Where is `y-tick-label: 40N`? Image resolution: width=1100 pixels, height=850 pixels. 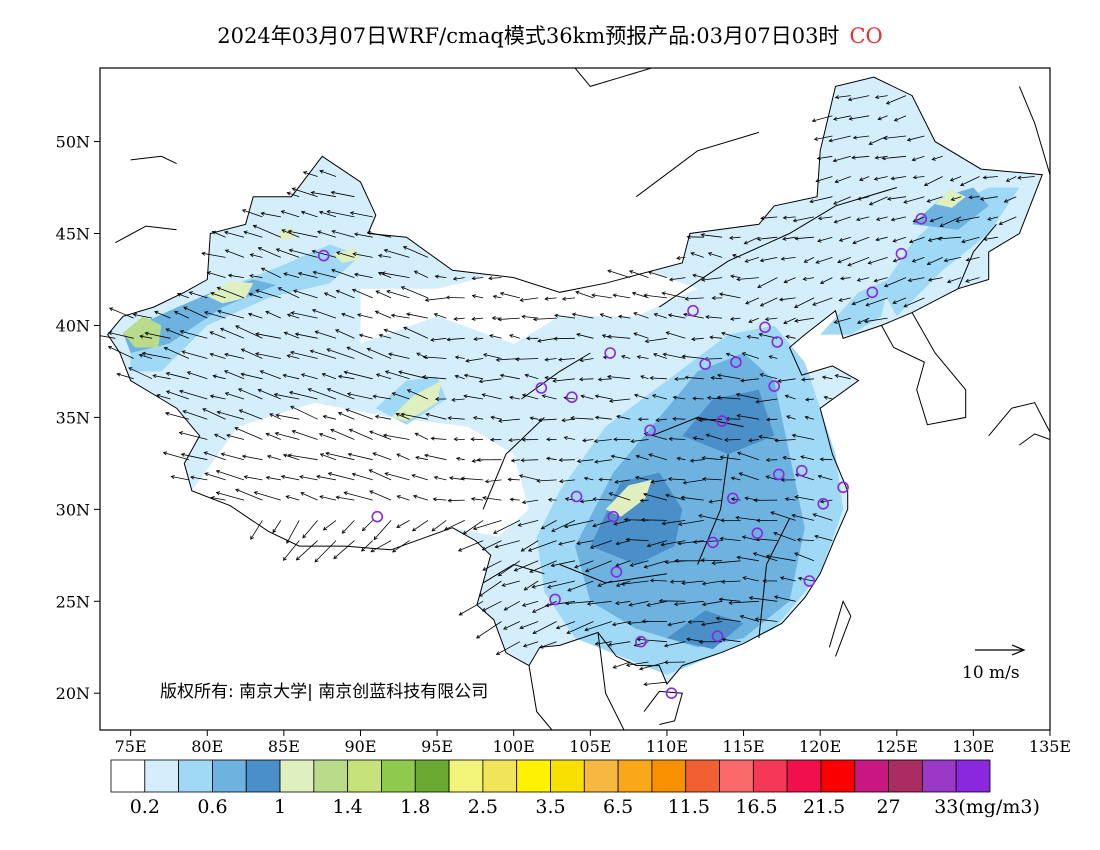 y-tick-label: 40N is located at coordinates (73, 325).